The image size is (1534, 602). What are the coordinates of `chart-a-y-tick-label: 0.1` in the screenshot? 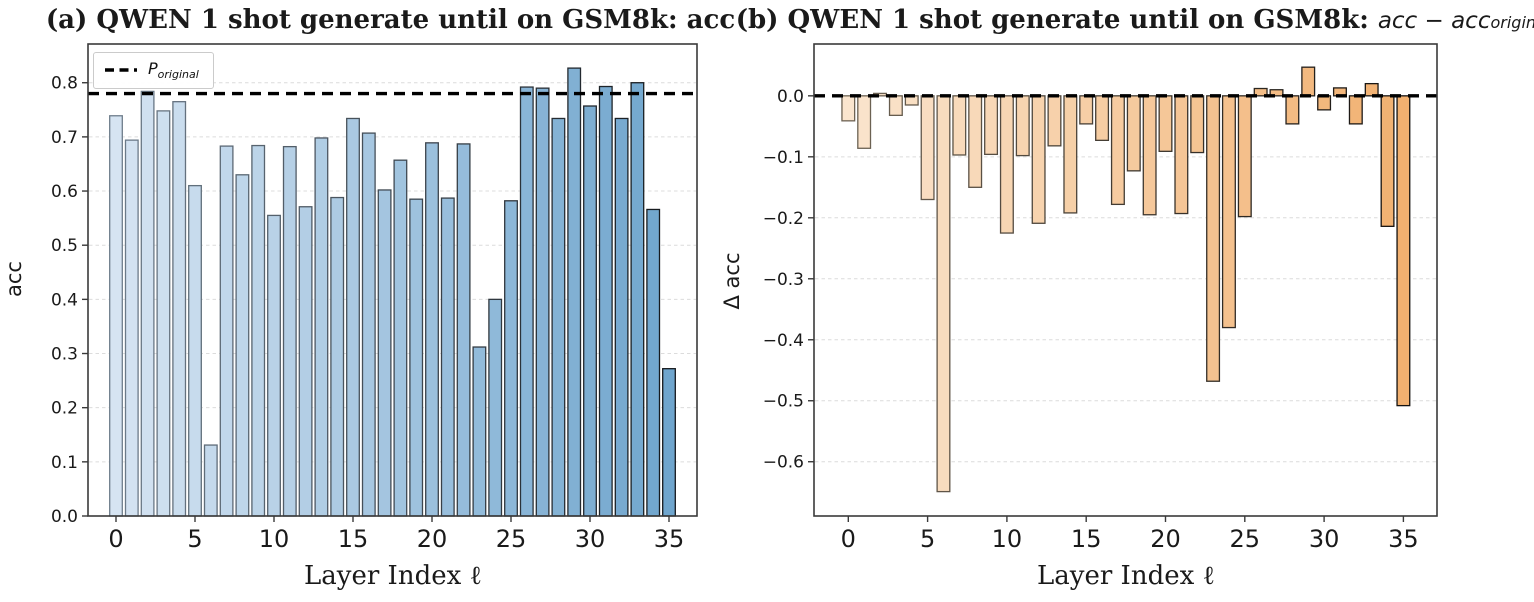 It's located at (64, 463).